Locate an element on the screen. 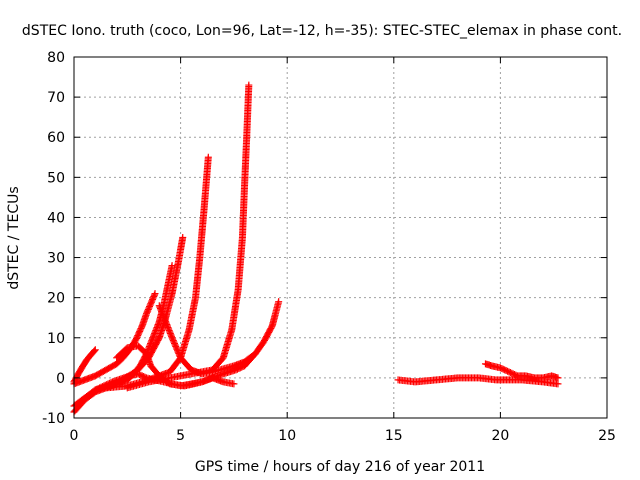 Image resolution: width=640 pixels, height=480 pixels. x-tick-label: 5 is located at coordinates (180, 436).